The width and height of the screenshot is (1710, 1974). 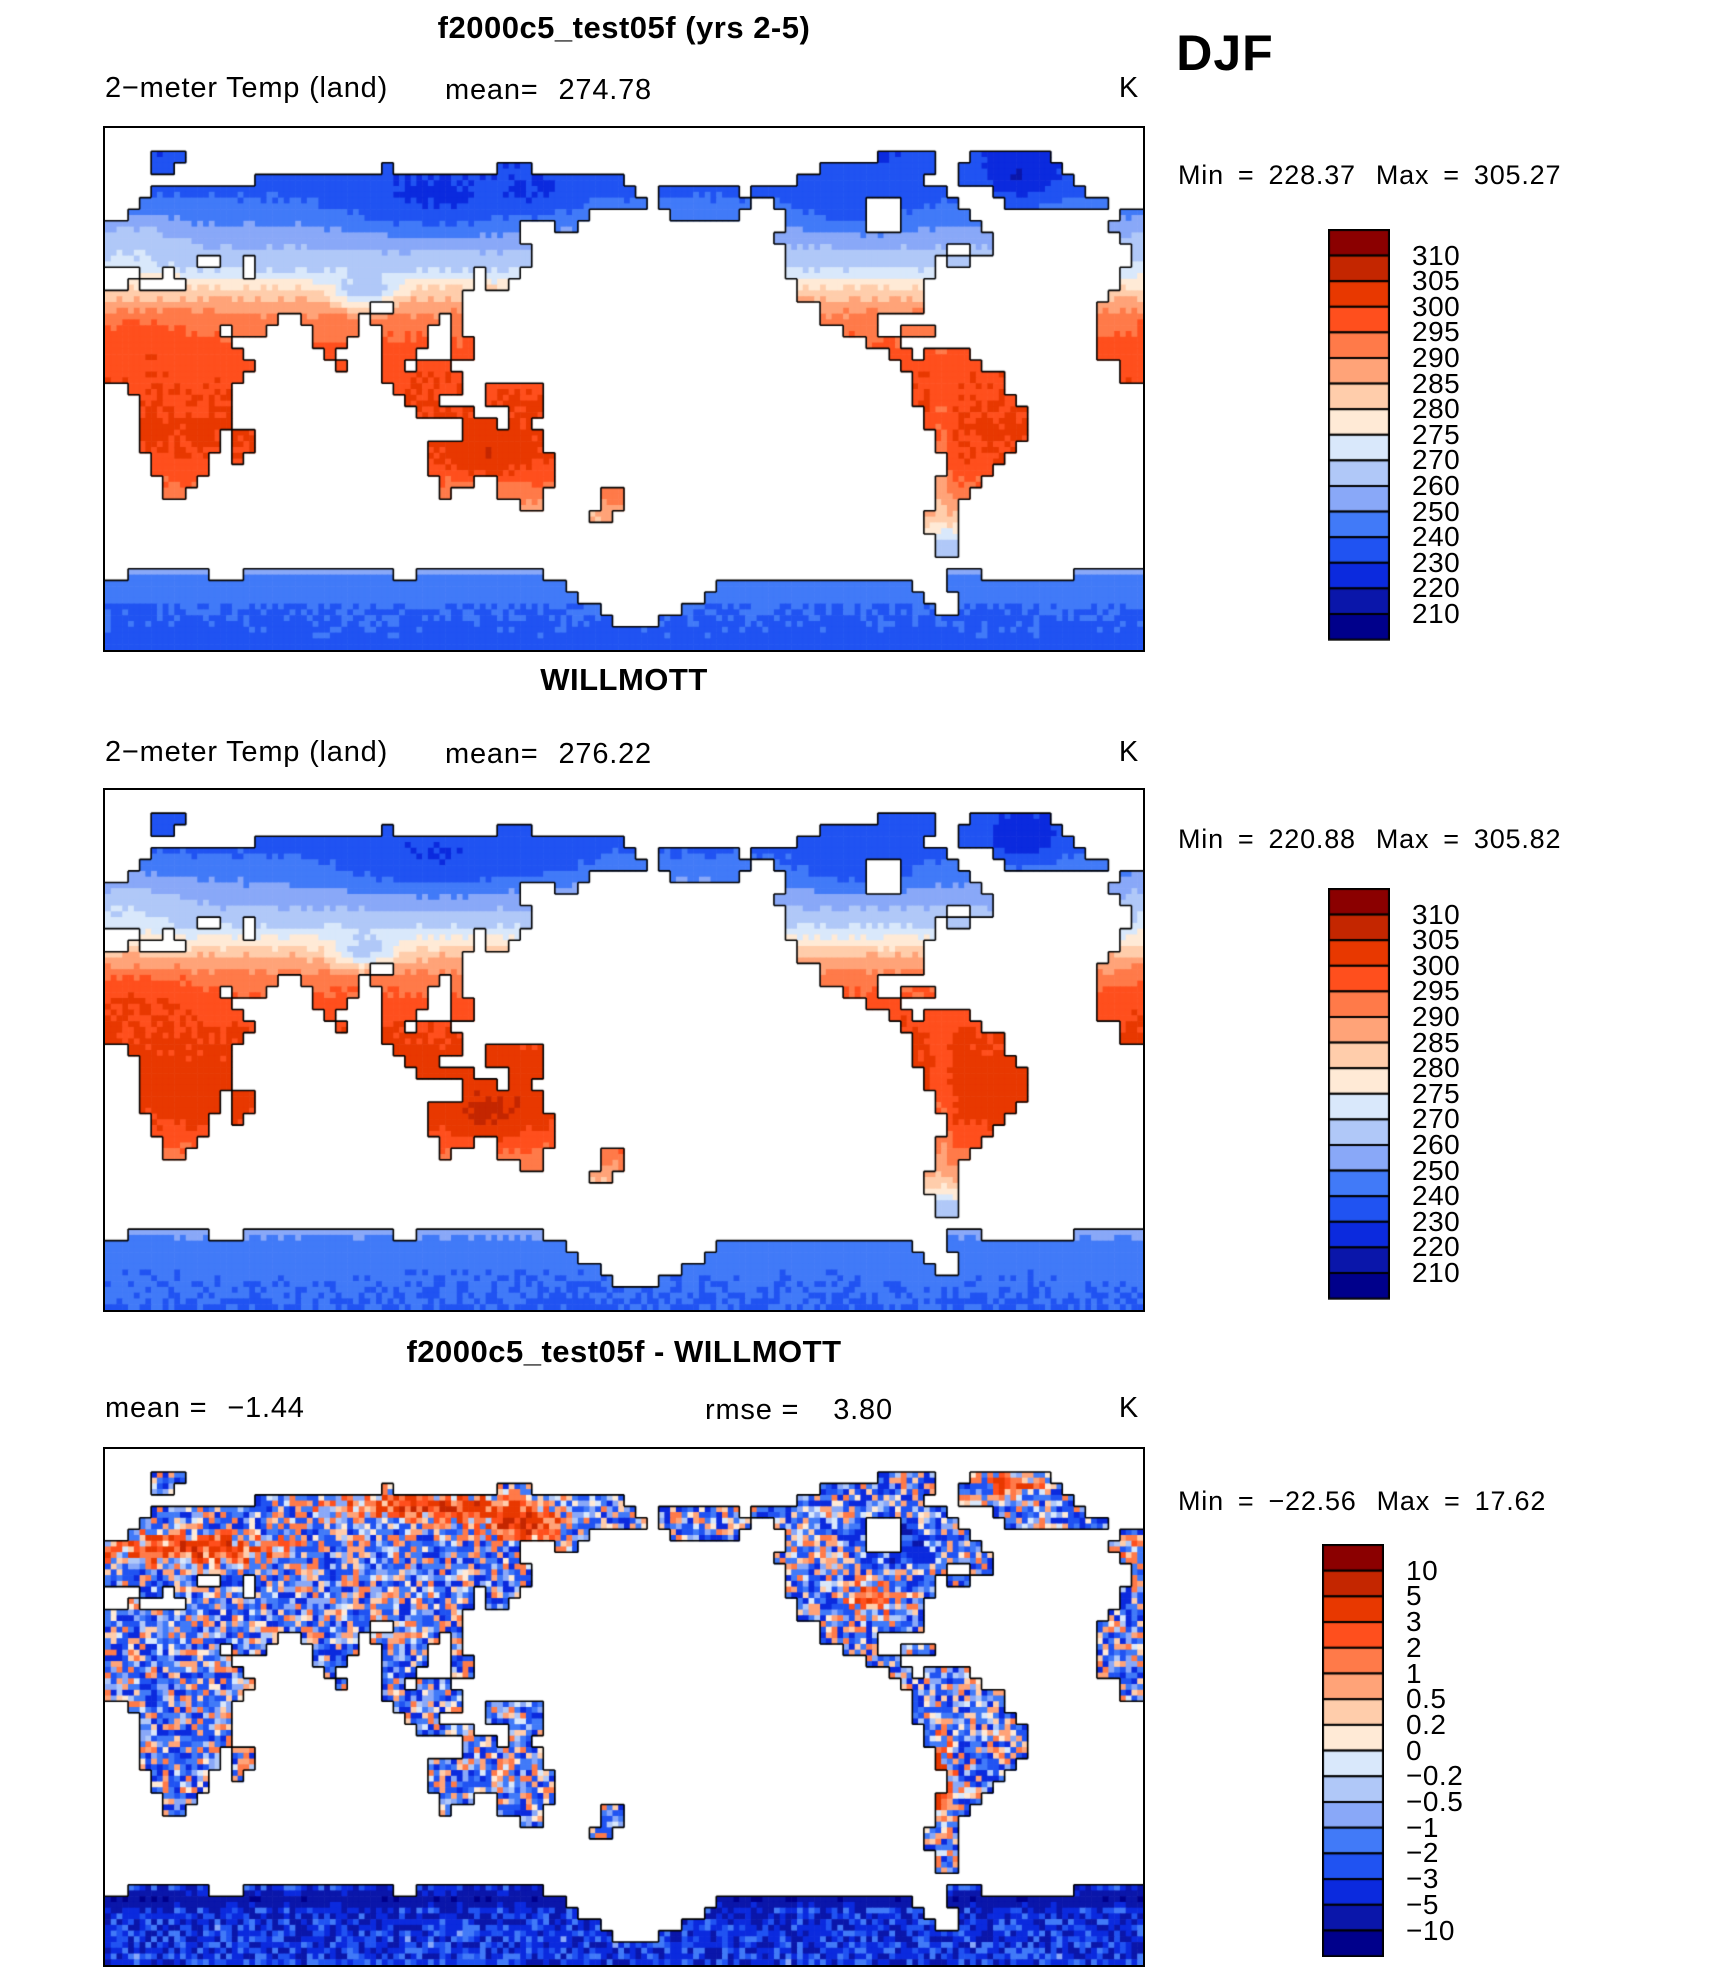 I want to click on colorbar-tick-label: 2, so click(x=1414, y=1647).